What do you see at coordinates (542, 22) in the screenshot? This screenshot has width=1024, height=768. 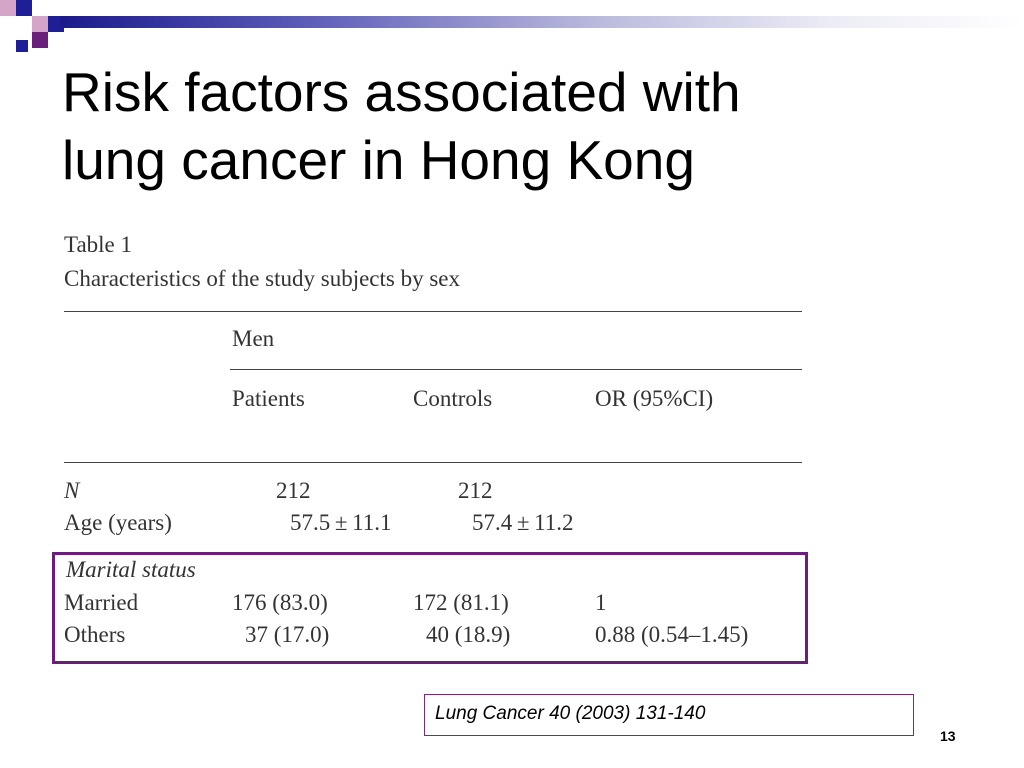 I see `header-gradient-band` at bounding box center [542, 22].